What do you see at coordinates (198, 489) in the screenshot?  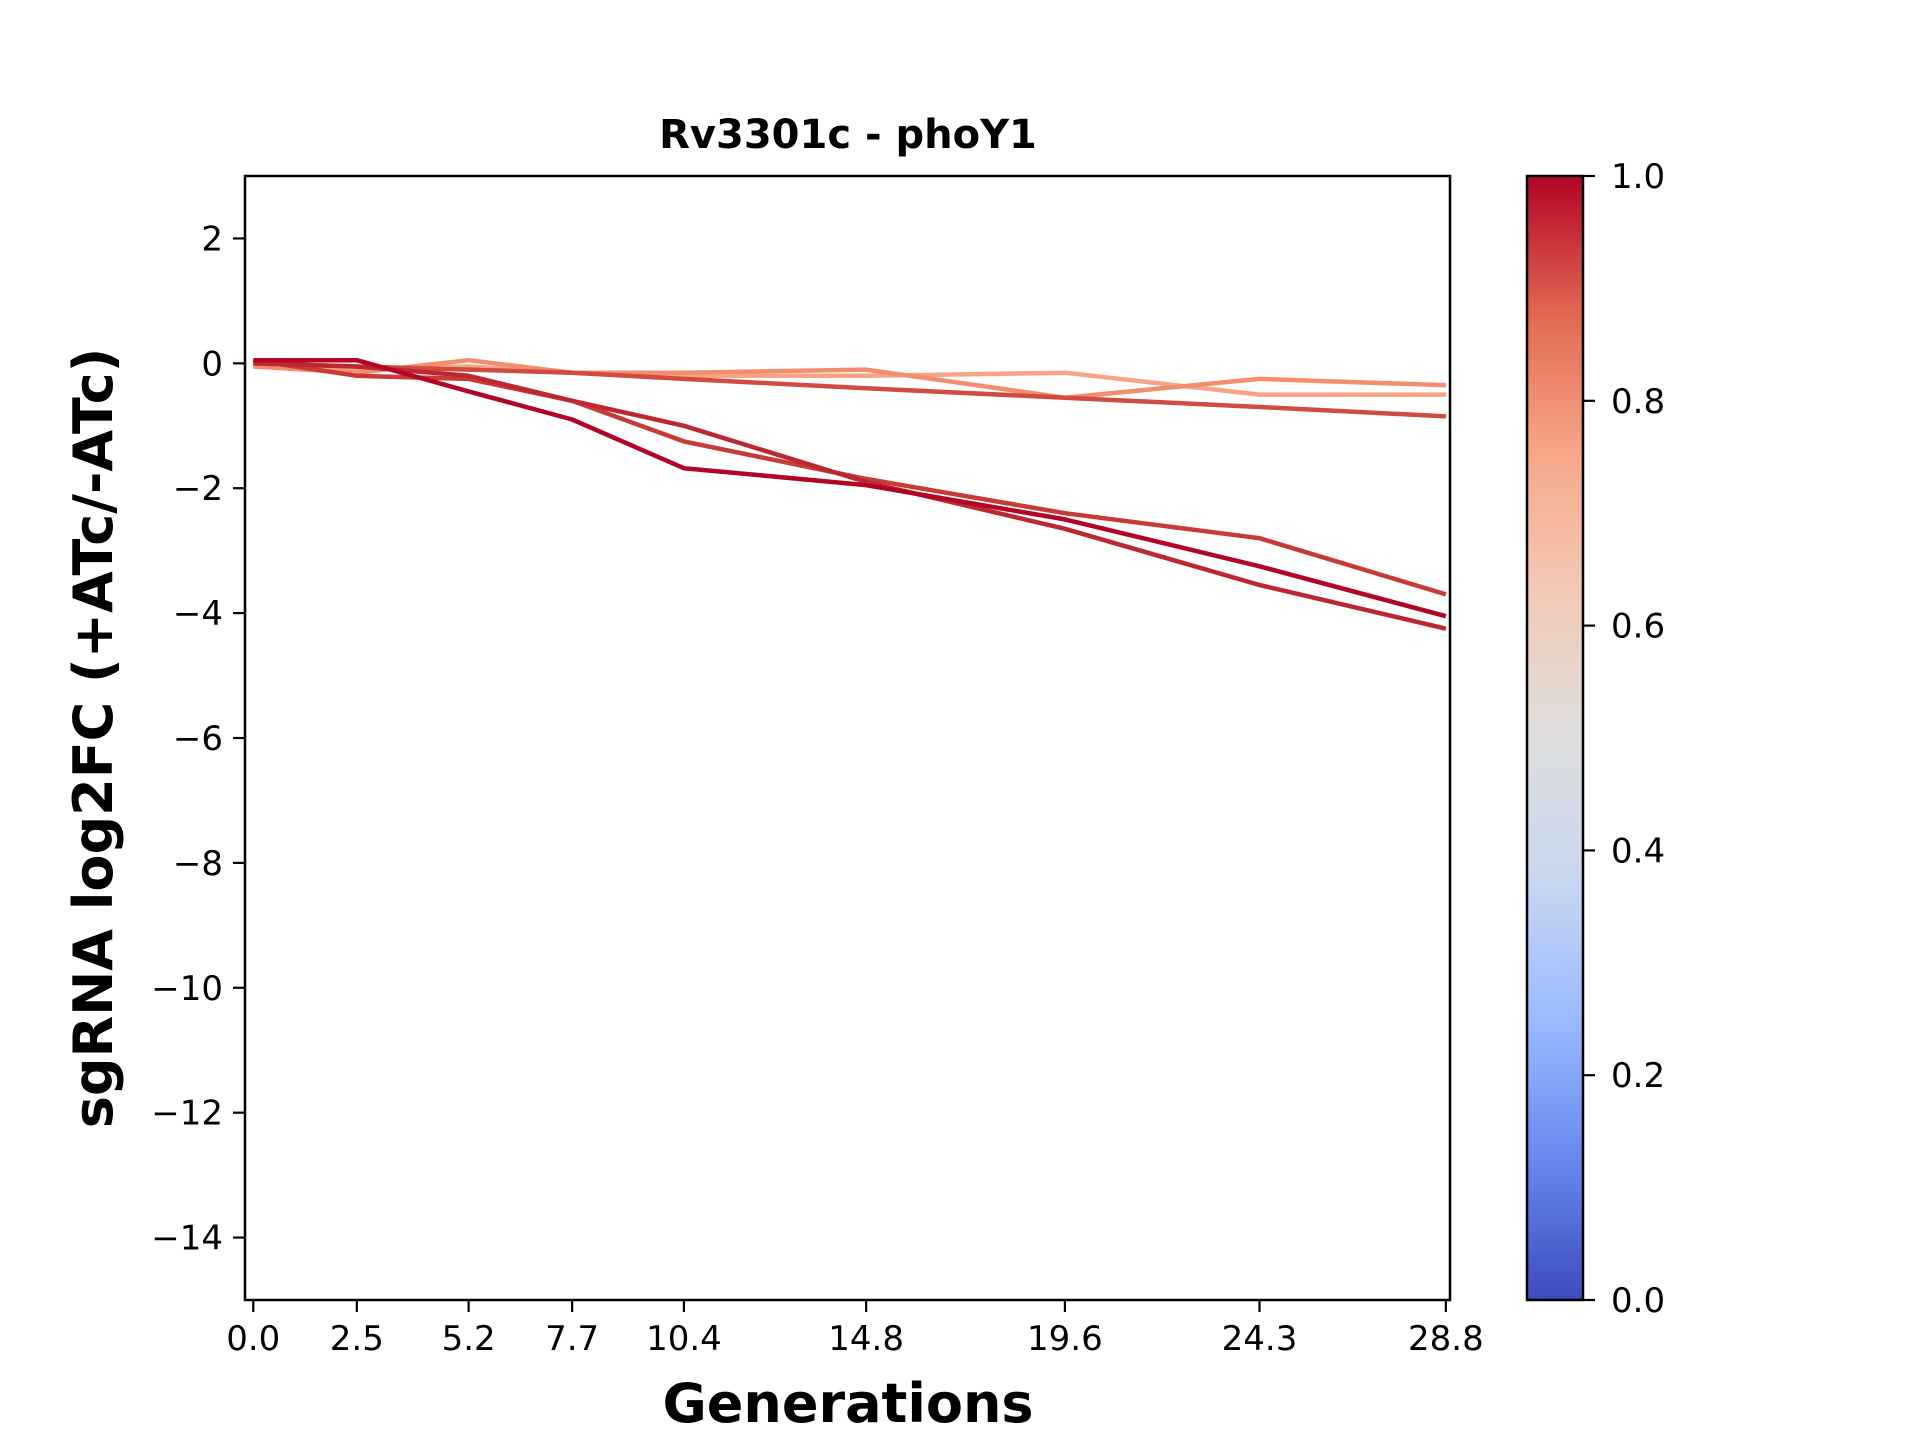 I see `y-tick-label: −2` at bounding box center [198, 489].